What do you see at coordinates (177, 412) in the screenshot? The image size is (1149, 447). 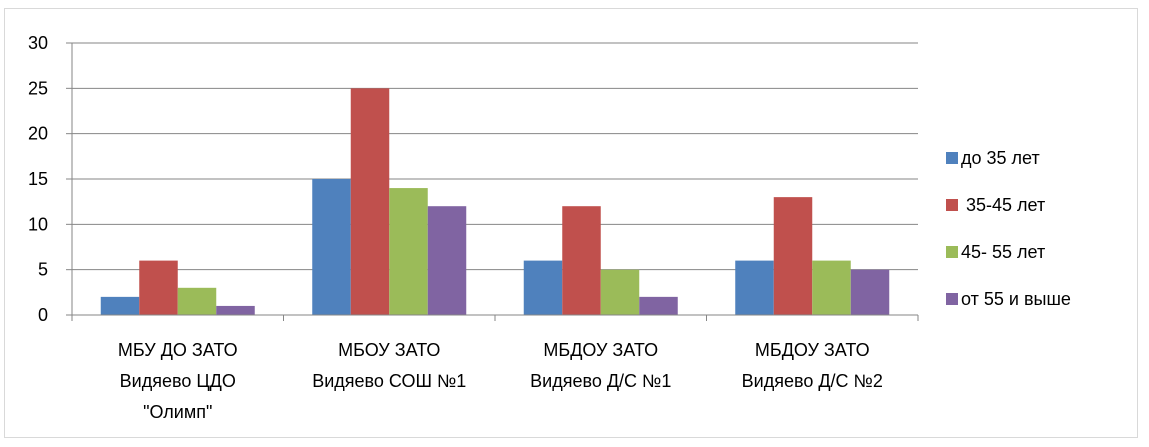 I see `category-label-line: "Олимп"` at bounding box center [177, 412].